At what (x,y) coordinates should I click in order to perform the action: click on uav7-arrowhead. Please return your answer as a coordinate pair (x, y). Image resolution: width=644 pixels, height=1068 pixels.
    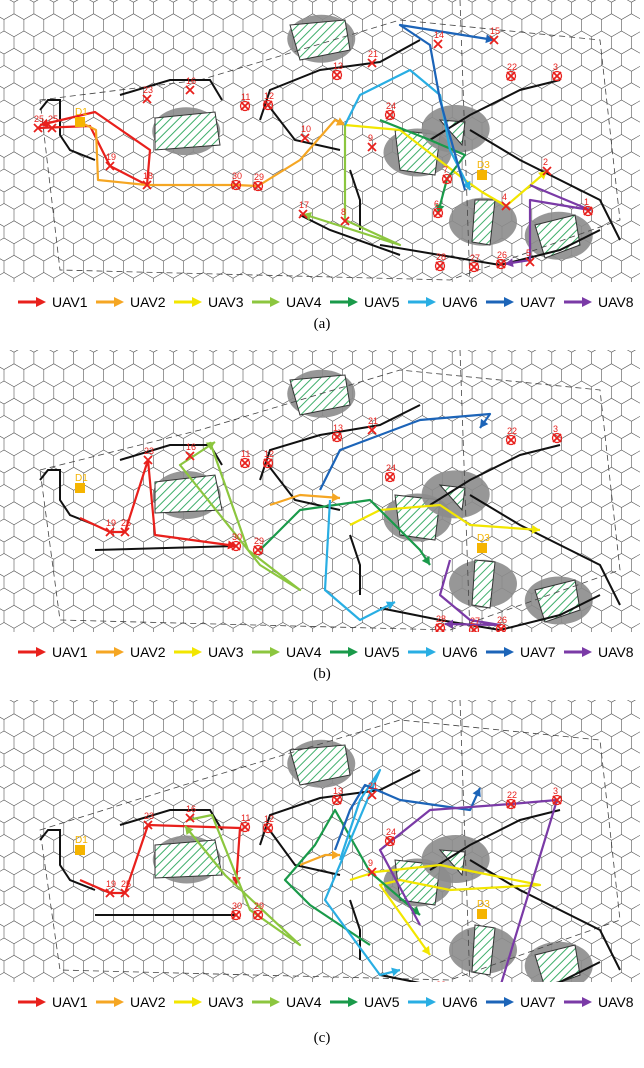
    Looking at the image, I should click on (484, 423).